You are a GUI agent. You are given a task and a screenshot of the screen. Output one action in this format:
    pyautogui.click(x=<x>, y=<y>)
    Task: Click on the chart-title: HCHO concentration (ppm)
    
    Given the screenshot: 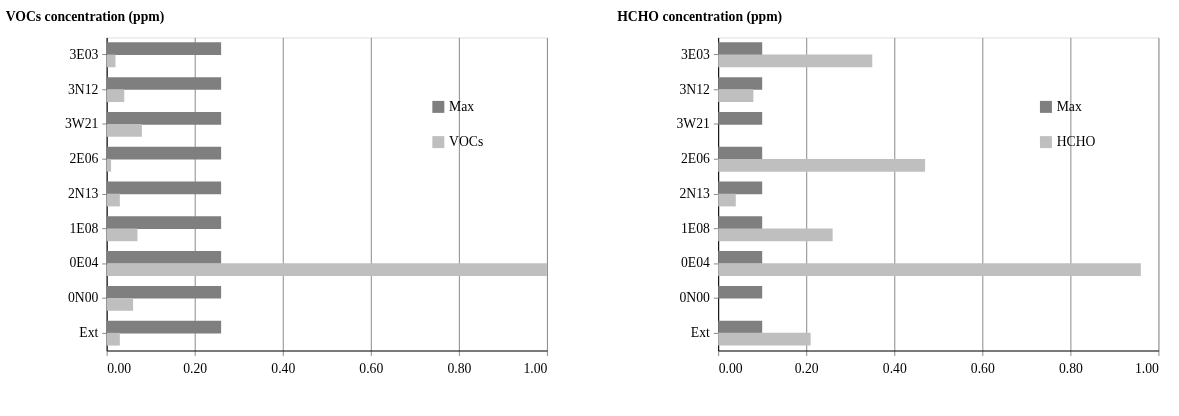 What is the action you would take?
    pyautogui.click(x=700, y=16)
    